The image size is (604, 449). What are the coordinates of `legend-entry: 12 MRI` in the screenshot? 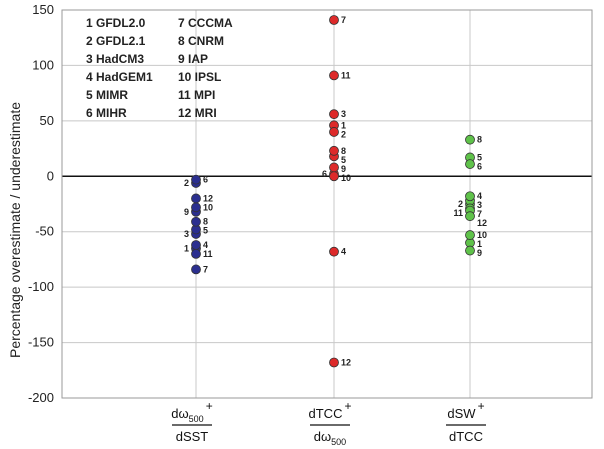 It's located at (197, 113).